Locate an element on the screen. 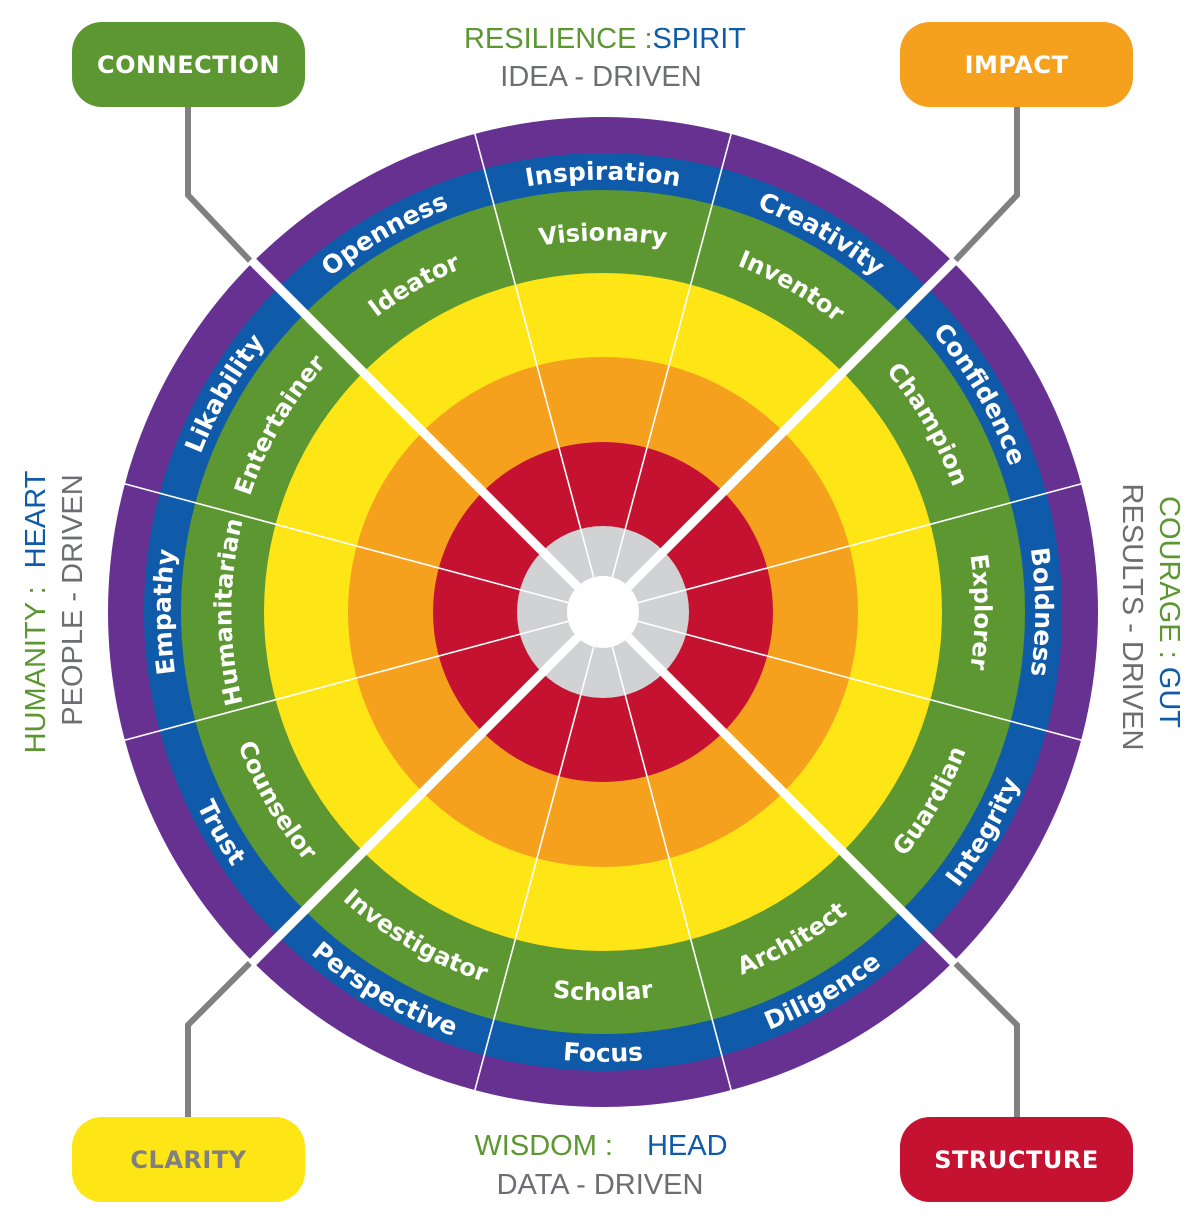 The image size is (1200, 1224). corner-impact-label: IMPACT is located at coordinates (1017, 65).